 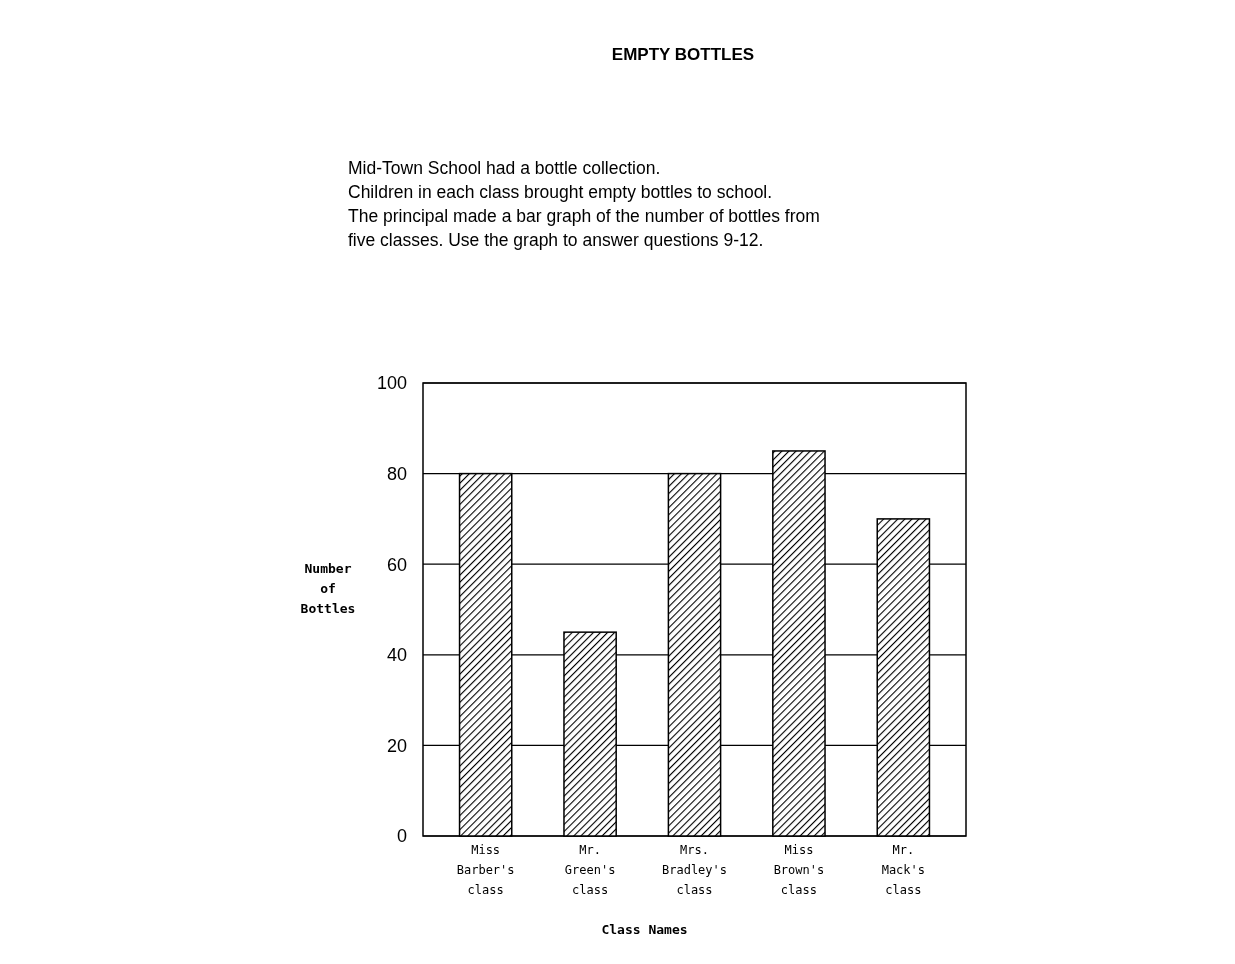 I want to click on x-tick-label: Miss Barber's class, so click(x=485, y=870).